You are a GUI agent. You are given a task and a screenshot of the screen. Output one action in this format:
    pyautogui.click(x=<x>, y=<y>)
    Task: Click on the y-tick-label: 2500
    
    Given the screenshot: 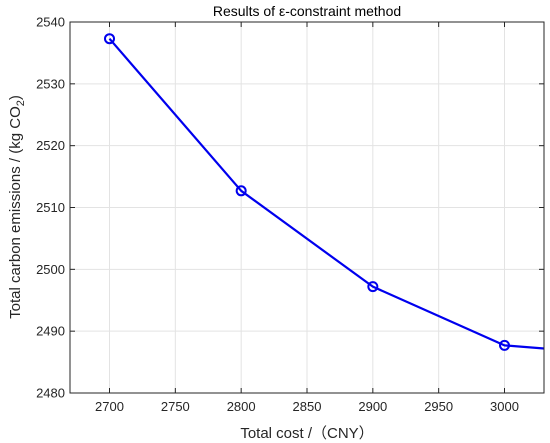 What is the action you would take?
    pyautogui.click(x=50, y=269)
    